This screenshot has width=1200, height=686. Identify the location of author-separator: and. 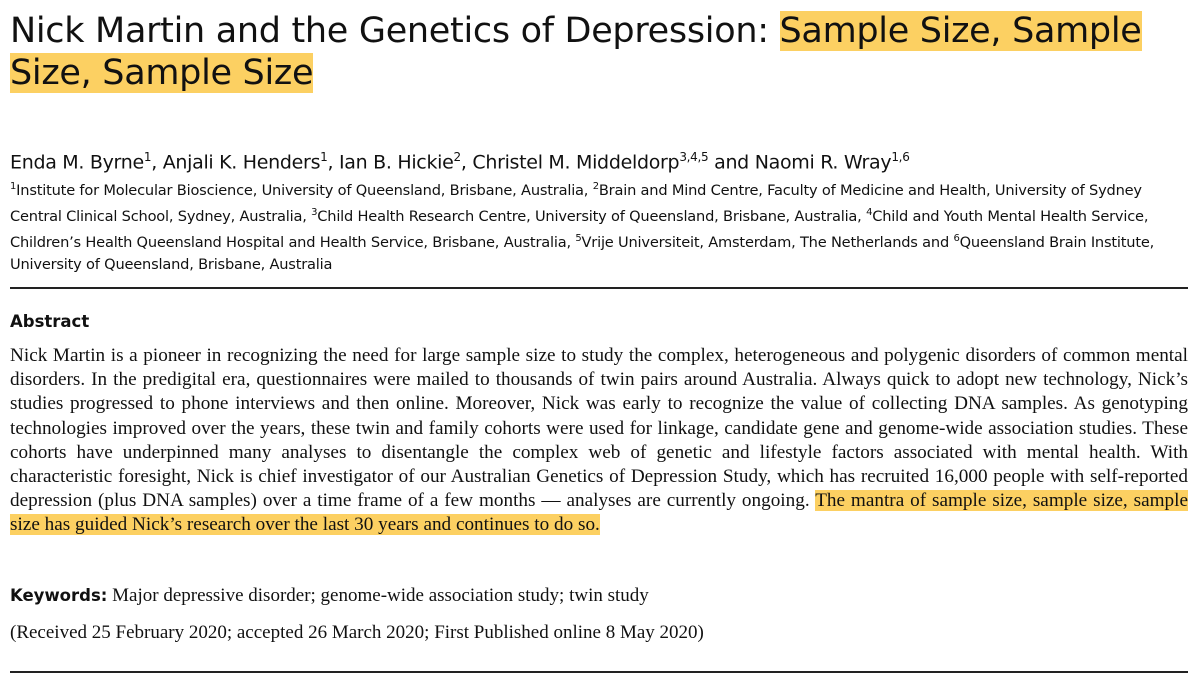
(731, 162).